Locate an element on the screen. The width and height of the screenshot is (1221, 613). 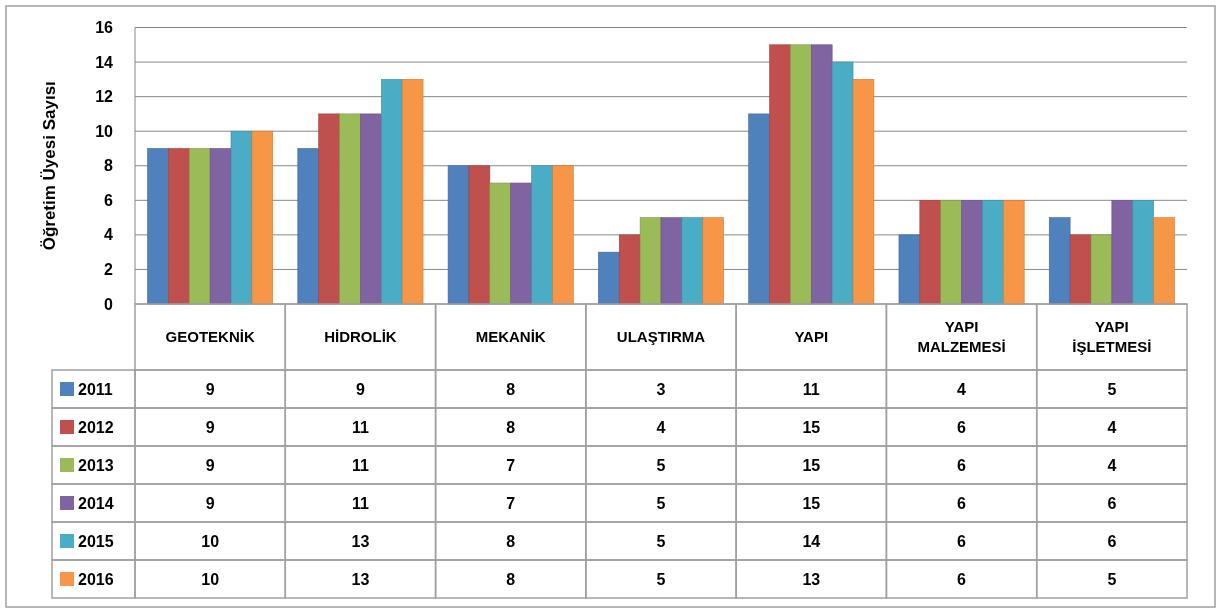
legend-label: 2011 is located at coordinates (95, 389).